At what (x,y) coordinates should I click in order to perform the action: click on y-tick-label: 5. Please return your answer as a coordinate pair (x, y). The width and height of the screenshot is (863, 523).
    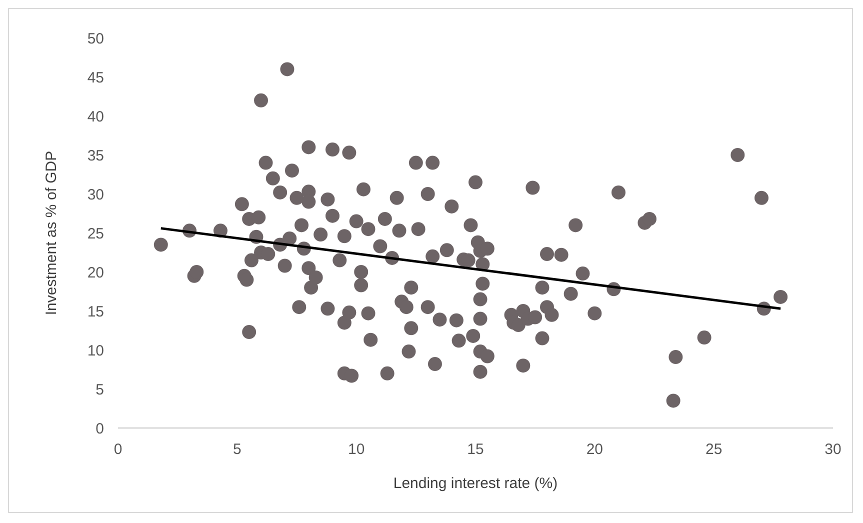
    Looking at the image, I should click on (100, 389).